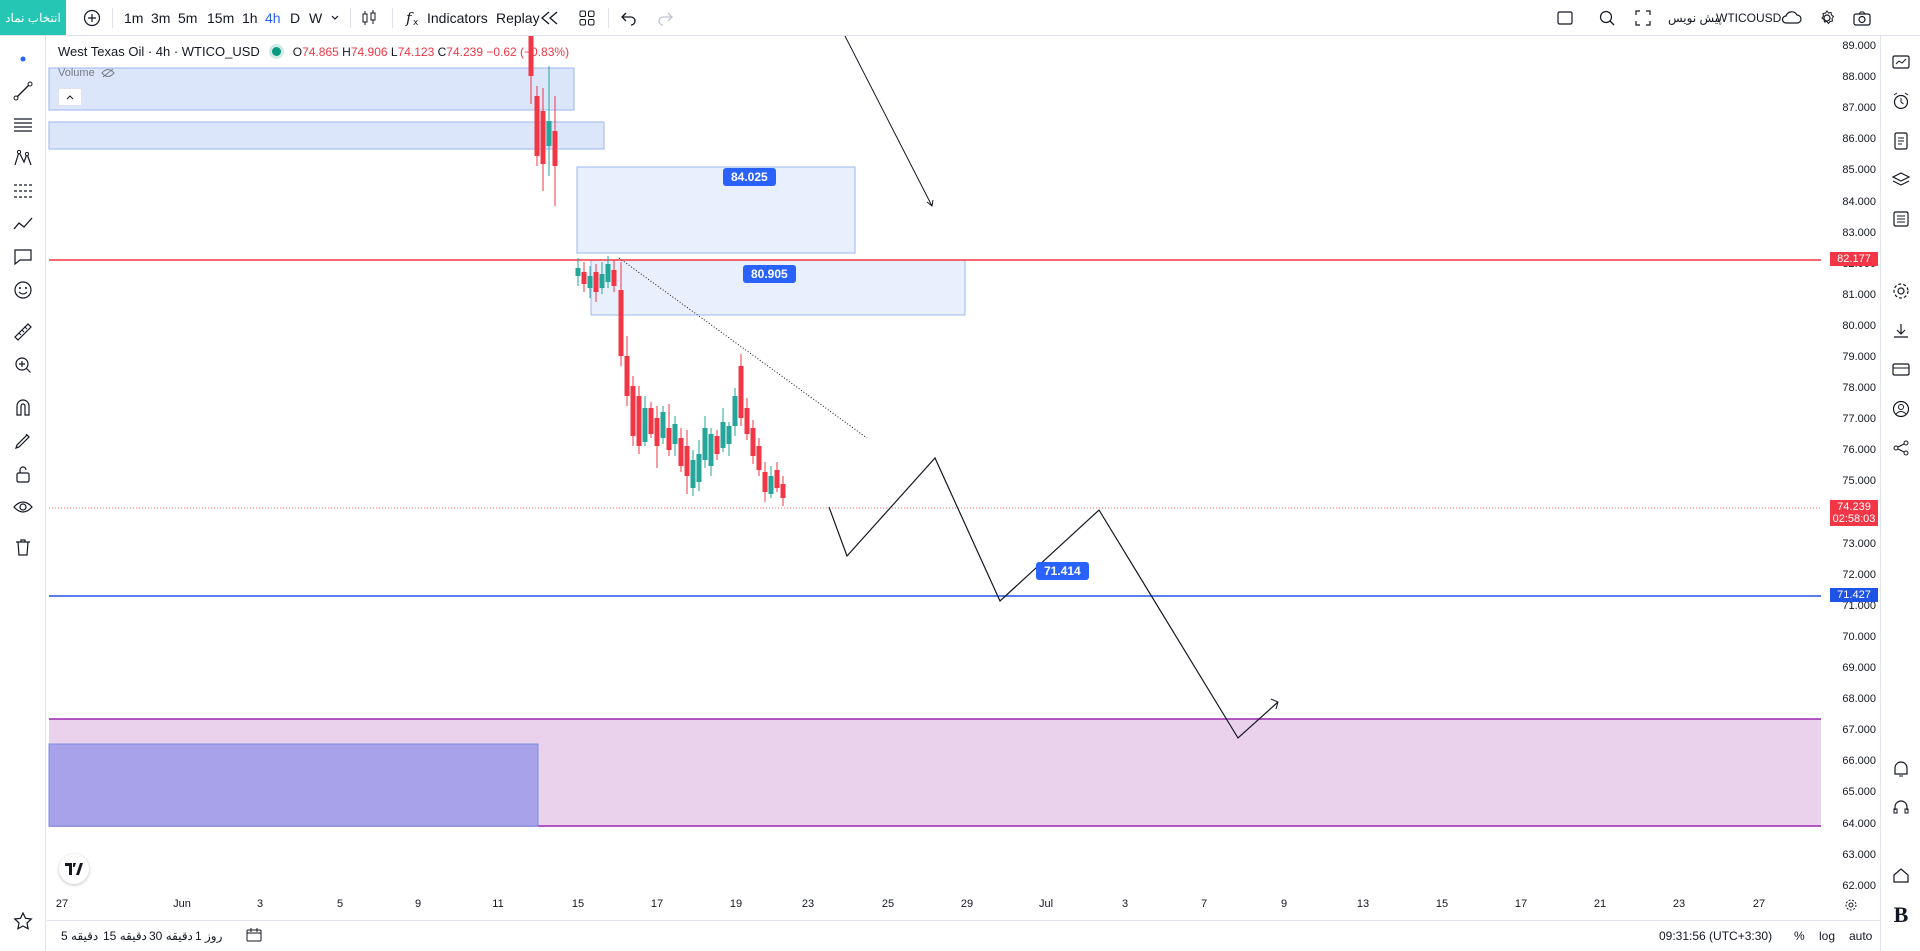 This screenshot has height=951, width=1920. What do you see at coordinates (769, 274) in the screenshot?
I see `price-label-80: 80.905` at bounding box center [769, 274].